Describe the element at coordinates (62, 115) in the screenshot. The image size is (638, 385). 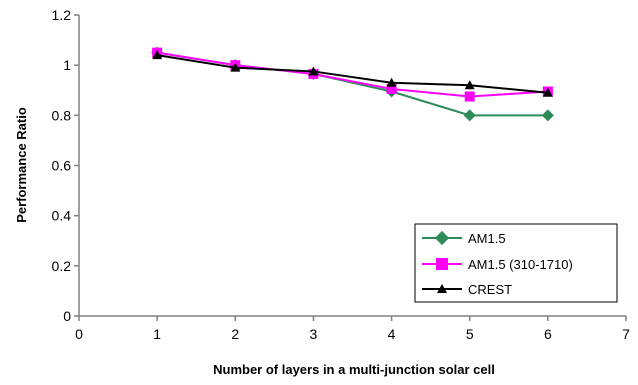
I see `y-tick-label: 0.8` at that location.